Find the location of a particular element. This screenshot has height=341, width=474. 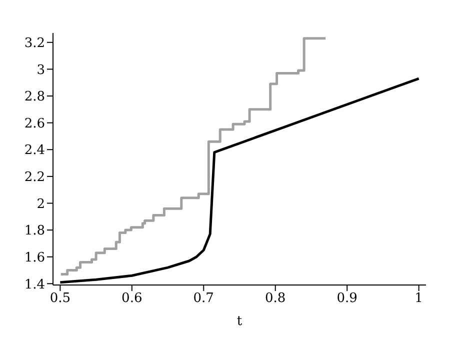

x-tick-label: 0.6 is located at coordinates (132, 298).